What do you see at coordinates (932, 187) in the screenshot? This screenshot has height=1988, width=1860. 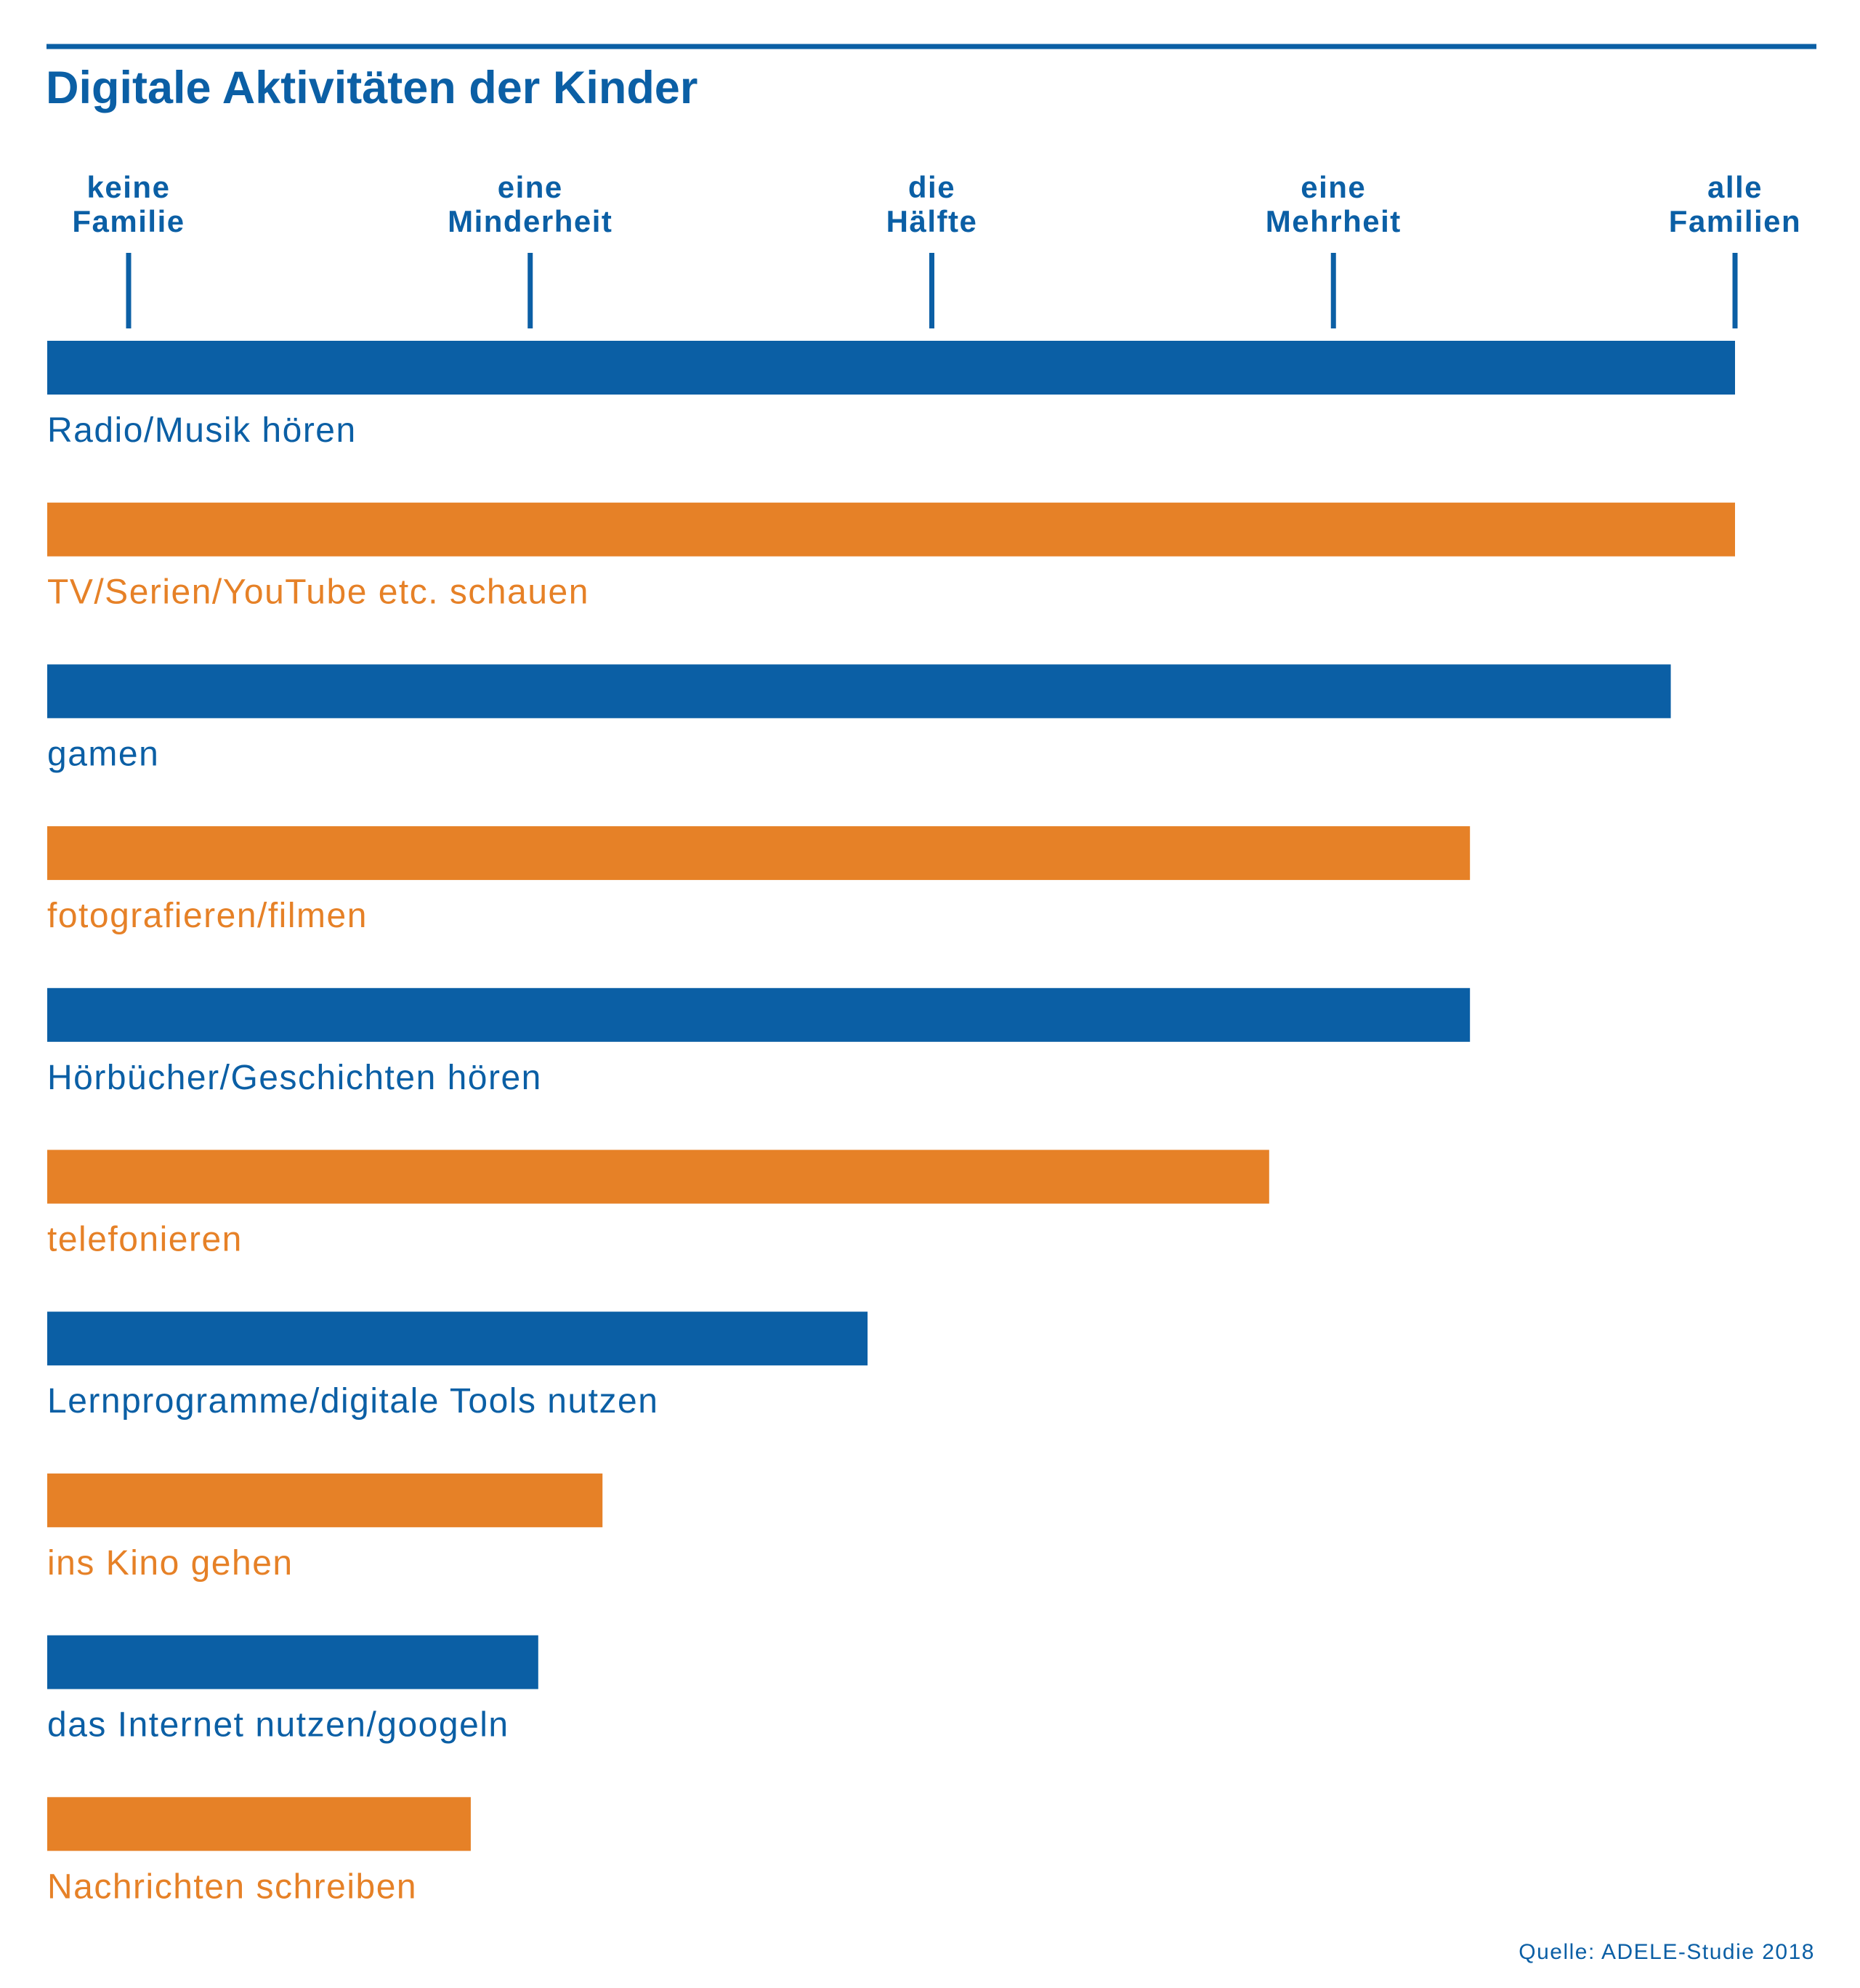 I see `tick-label-2-line-0: die` at bounding box center [932, 187].